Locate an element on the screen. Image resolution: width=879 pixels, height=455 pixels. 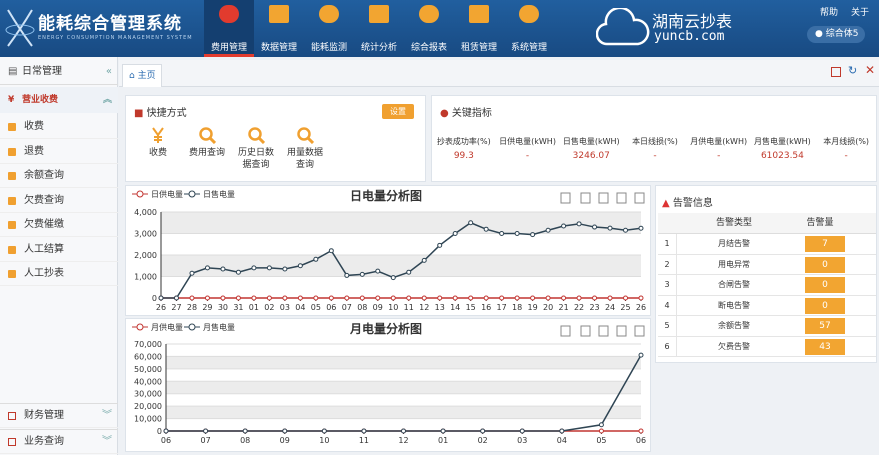
x-tick-label: 01 is located at coordinates (443, 440).